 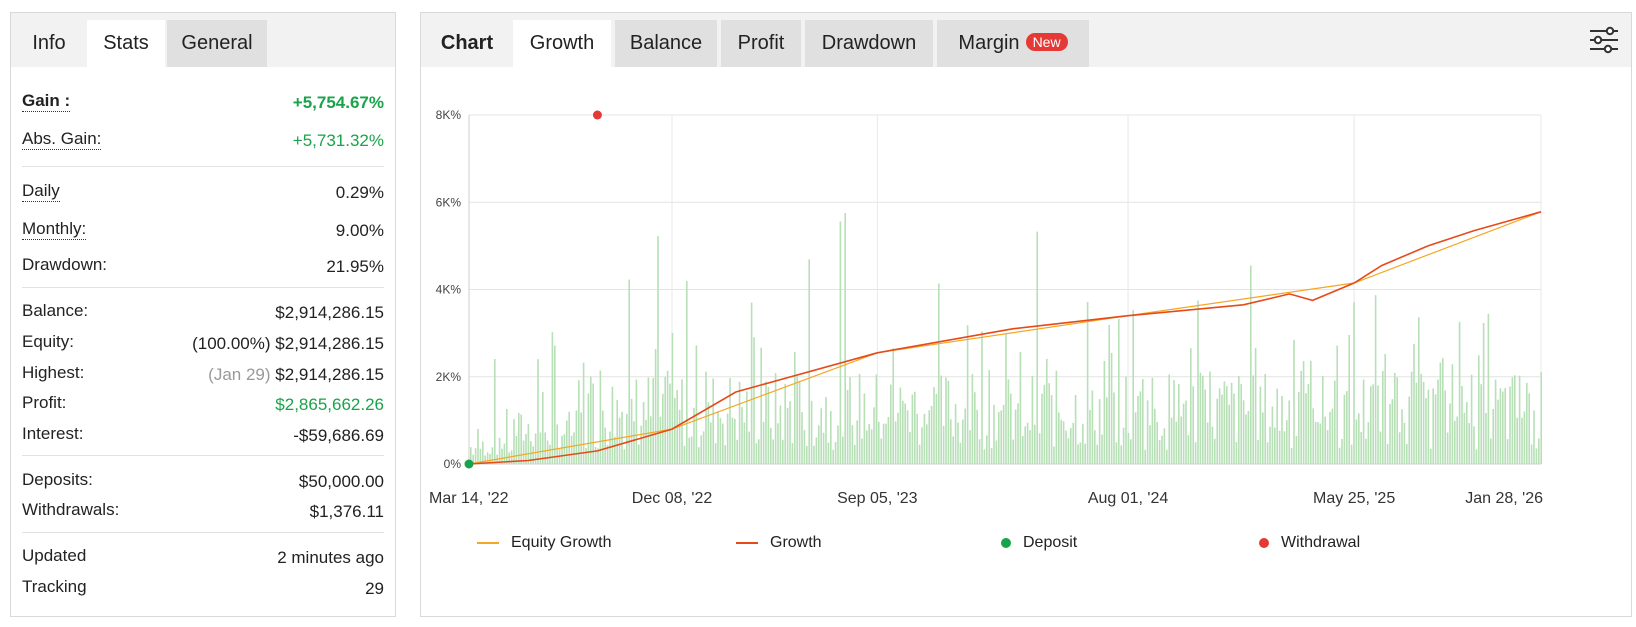 What do you see at coordinates (1039, 543) in the screenshot?
I see `legend-deposit: Deposit` at bounding box center [1039, 543].